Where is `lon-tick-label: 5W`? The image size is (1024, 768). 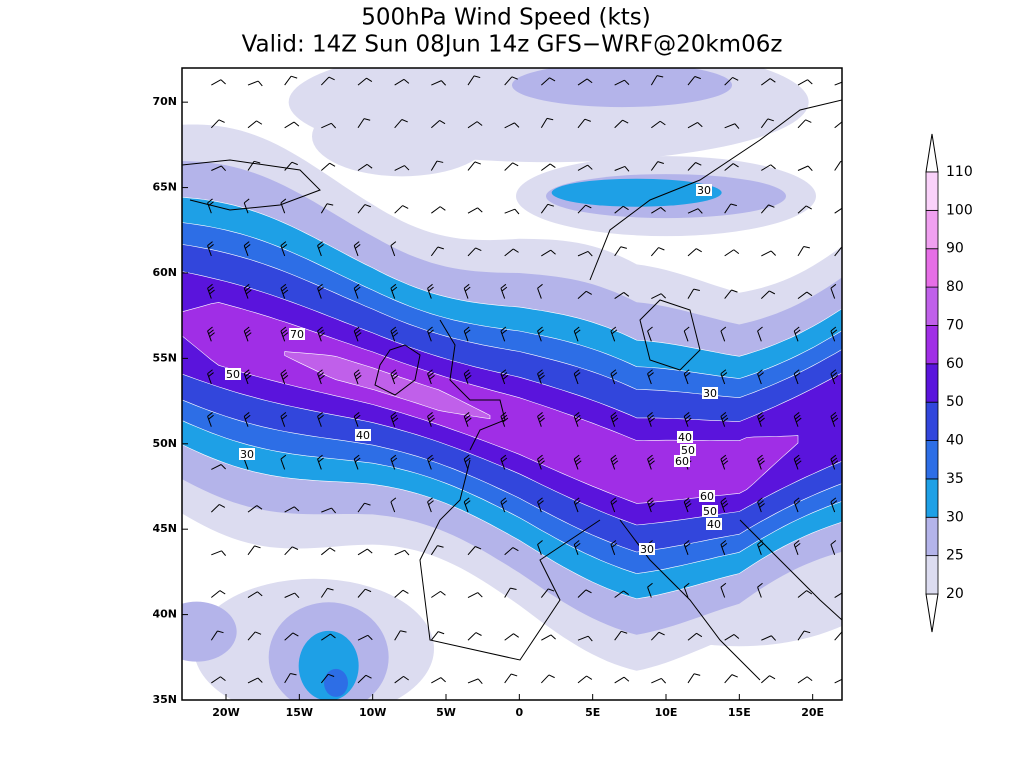
lon-tick-label: 5W is located at coordinates (446, 712).